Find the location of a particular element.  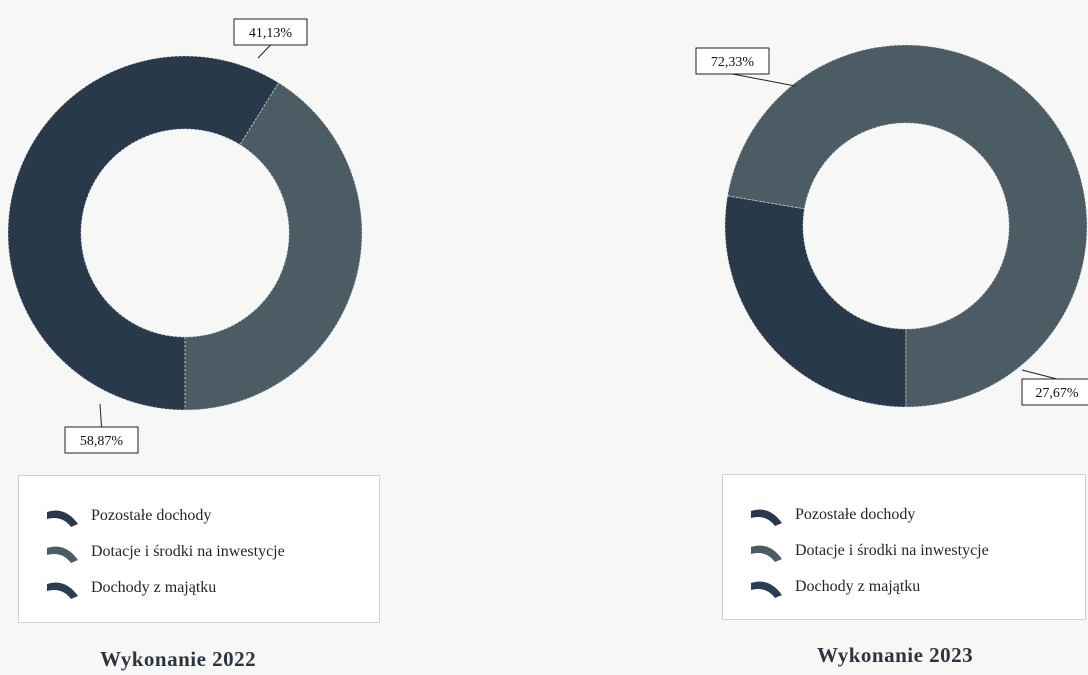

data-label: 27,67% is located at coordinates (1054, 387).